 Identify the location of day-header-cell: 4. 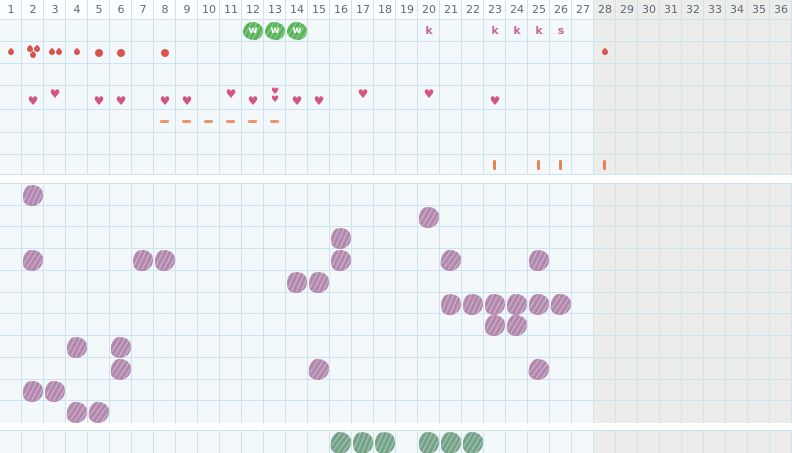
(77, 9).